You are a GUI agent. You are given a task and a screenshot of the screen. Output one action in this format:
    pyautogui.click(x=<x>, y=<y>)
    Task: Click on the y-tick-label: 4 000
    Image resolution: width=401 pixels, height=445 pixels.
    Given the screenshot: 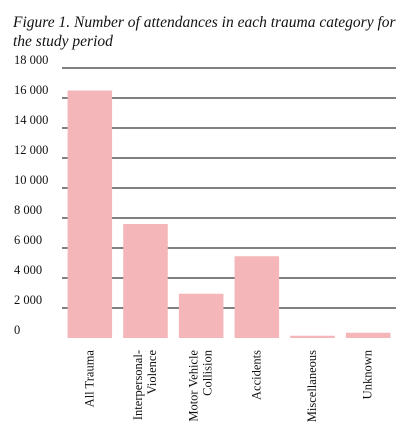 What is the action you would take?
    pyautogui.click(x=28, y=270)
    